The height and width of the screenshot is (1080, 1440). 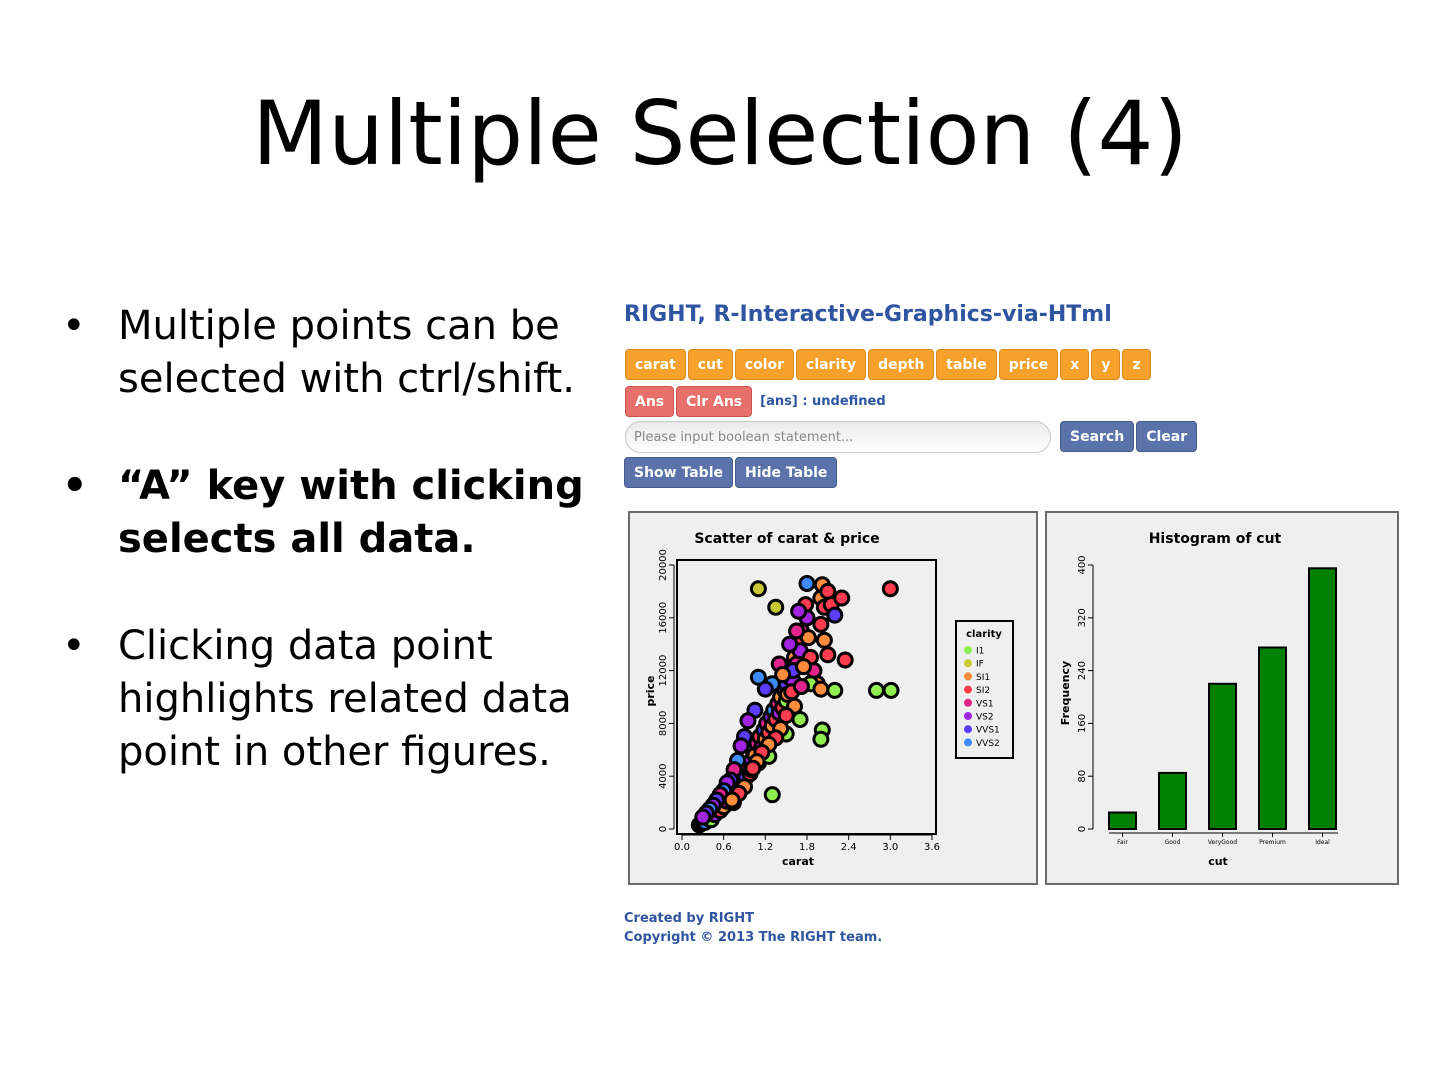 What do you see at coordinates (838, 437) in the screenshot?
I see `search-input` at bounding box center [838, 437].